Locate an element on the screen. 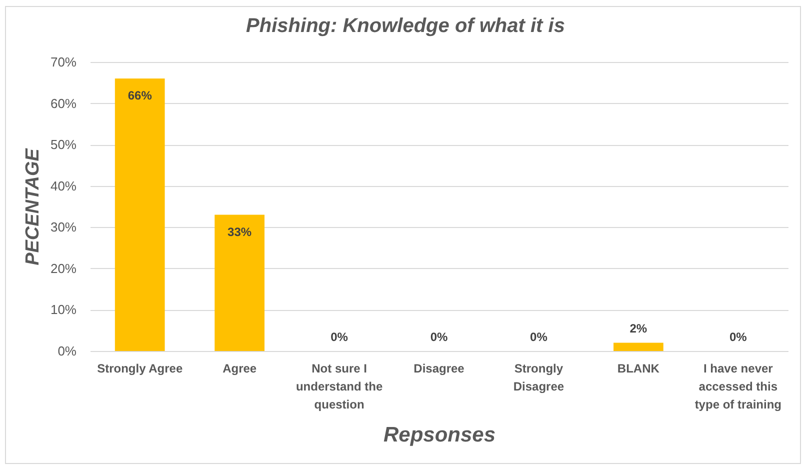 The height and width of the screenshot is (469, 807). data-label: 2% is located at coordinates (639, 329).